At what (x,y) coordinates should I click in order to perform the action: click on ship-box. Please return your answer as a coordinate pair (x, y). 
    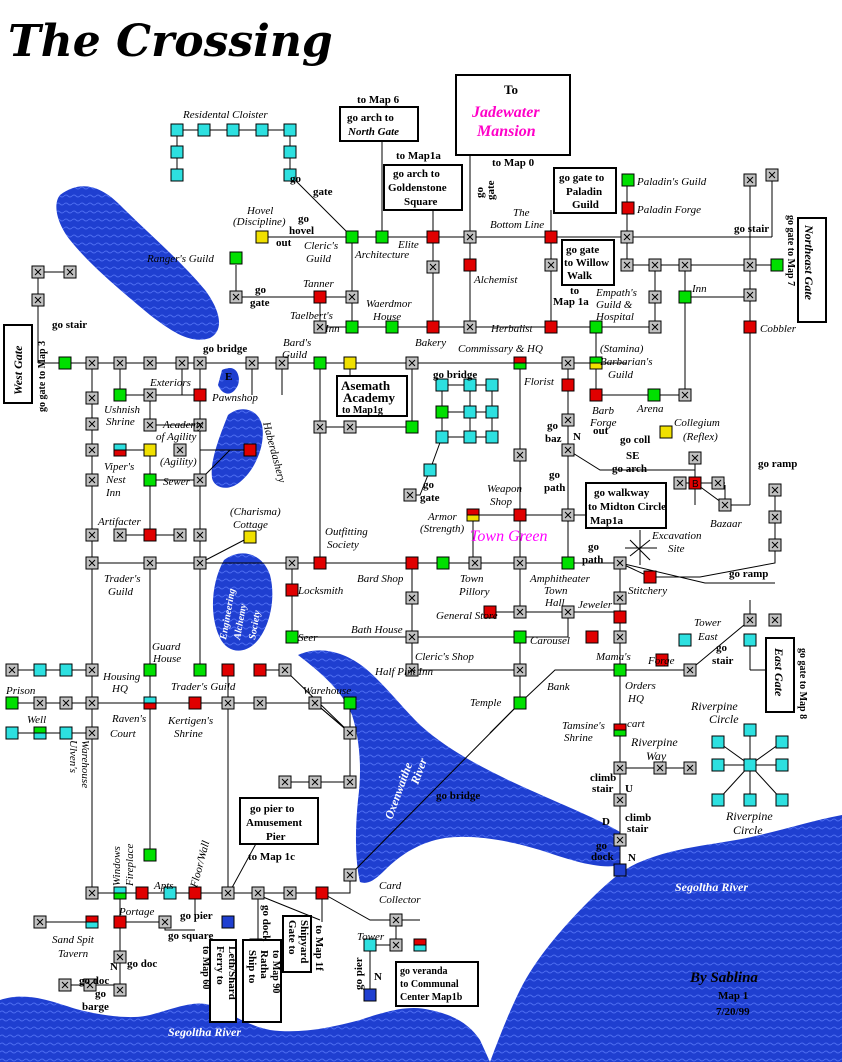
    Looking at the image, I should click on (262, 981).